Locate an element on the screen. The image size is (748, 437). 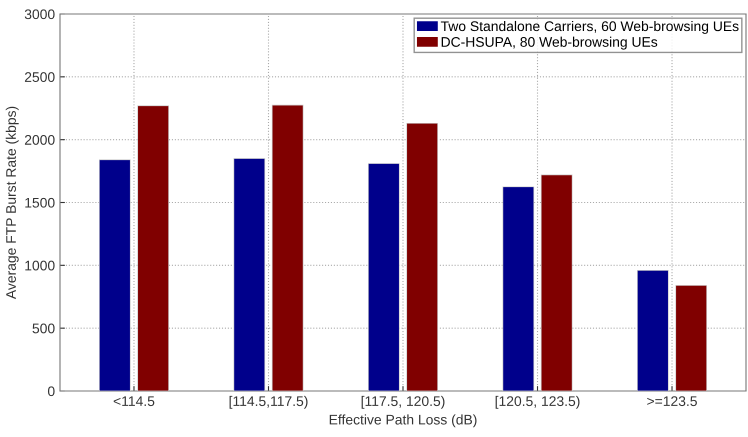
y-tick-label: 0 is located at coordinates (51, 391).